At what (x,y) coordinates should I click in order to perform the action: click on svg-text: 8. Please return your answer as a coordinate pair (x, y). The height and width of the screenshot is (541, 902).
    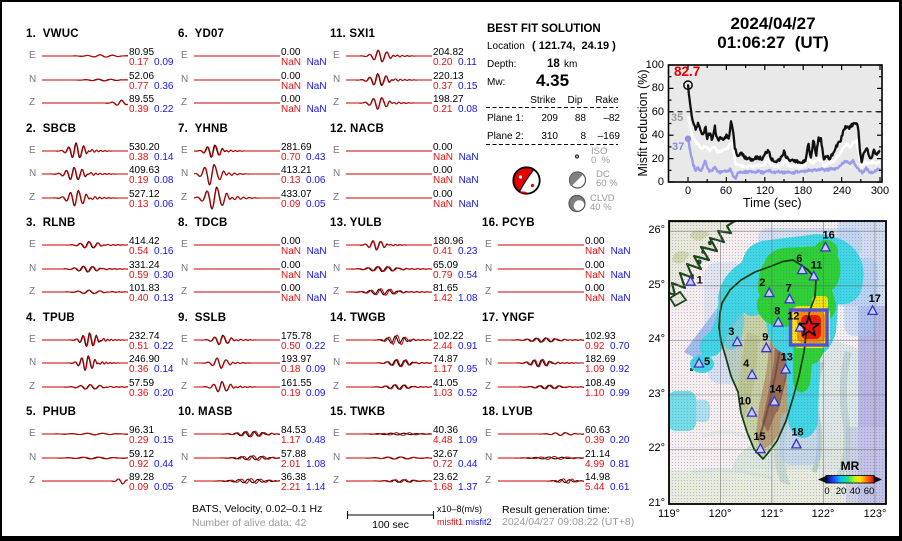
    Looking at the image, I should click on (777, 312).